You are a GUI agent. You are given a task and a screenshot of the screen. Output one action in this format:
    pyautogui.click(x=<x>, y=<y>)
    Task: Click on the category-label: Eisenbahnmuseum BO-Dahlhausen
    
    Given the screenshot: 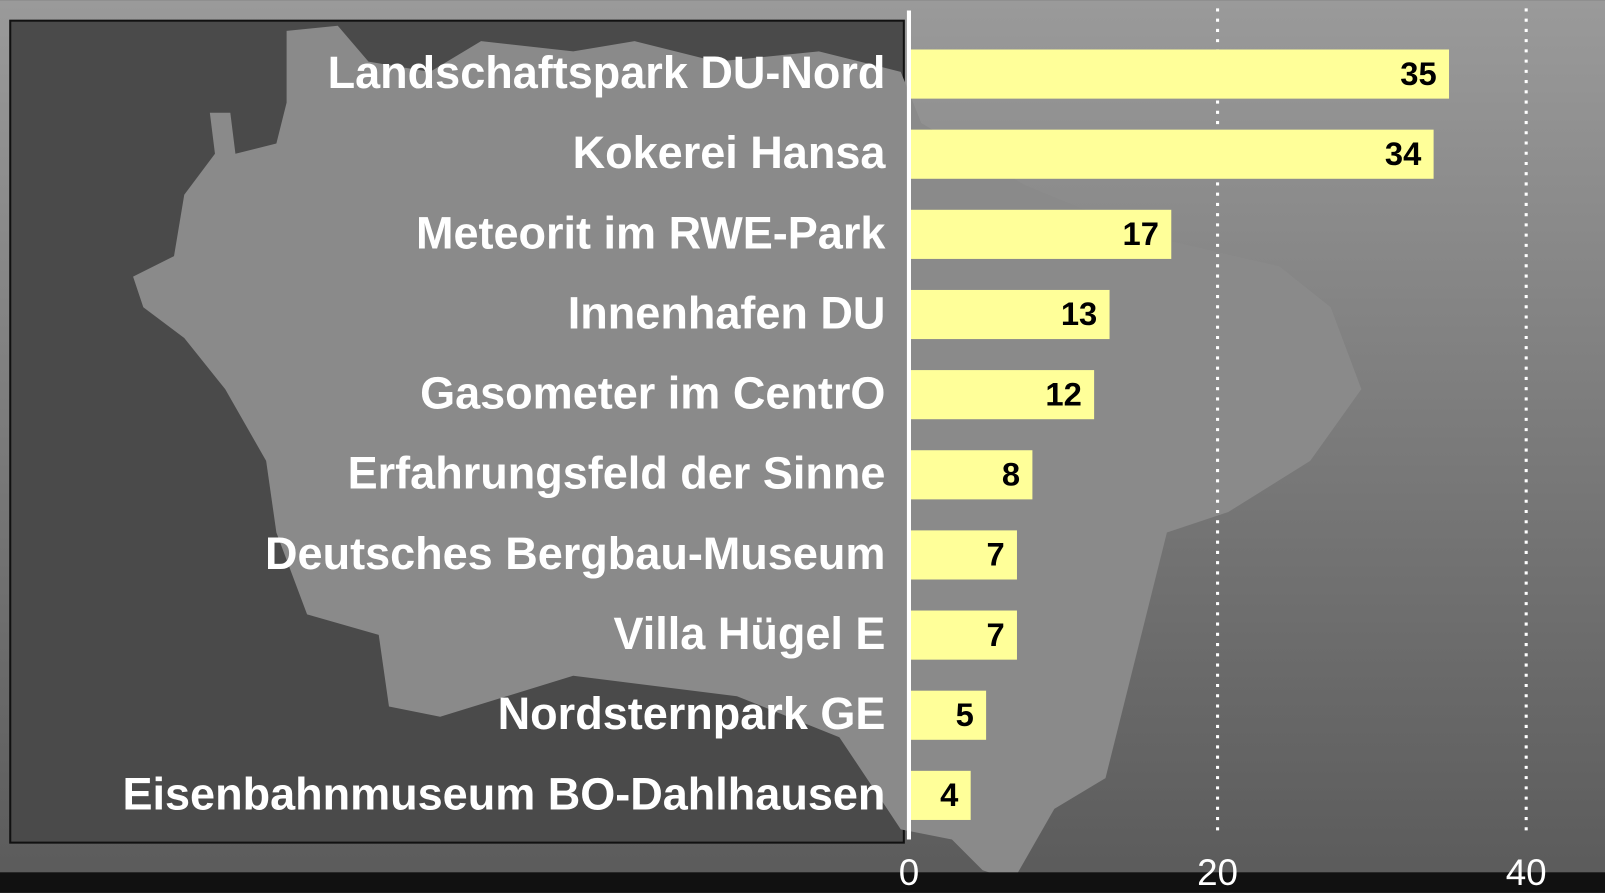 What is the action you would take?
    pyautogui.click(x=503, y=793)
    